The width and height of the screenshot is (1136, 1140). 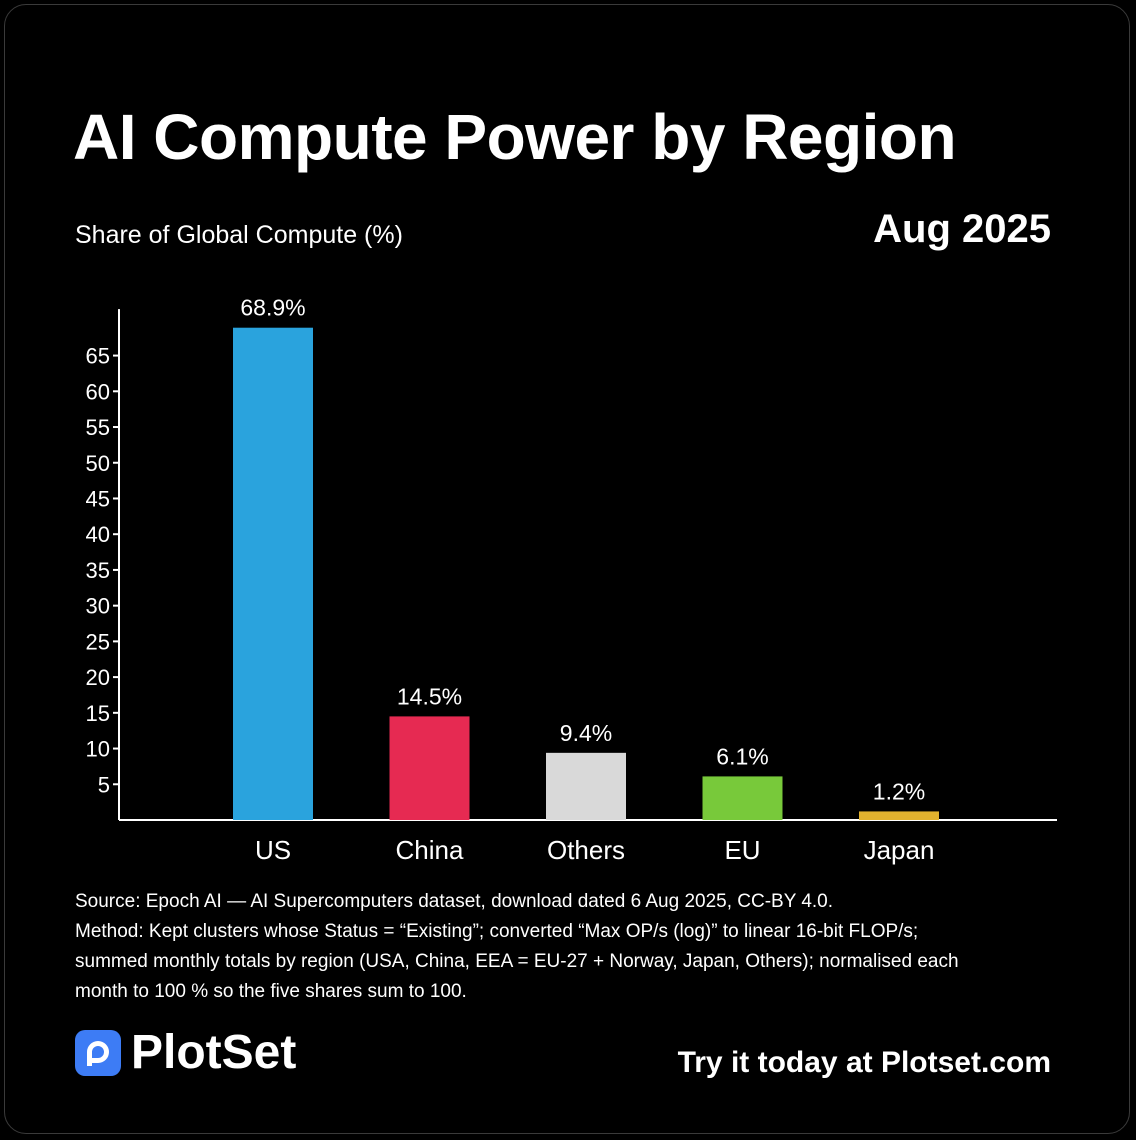 I want to click on y-tick-label: 60, so click(x=98, y=391).